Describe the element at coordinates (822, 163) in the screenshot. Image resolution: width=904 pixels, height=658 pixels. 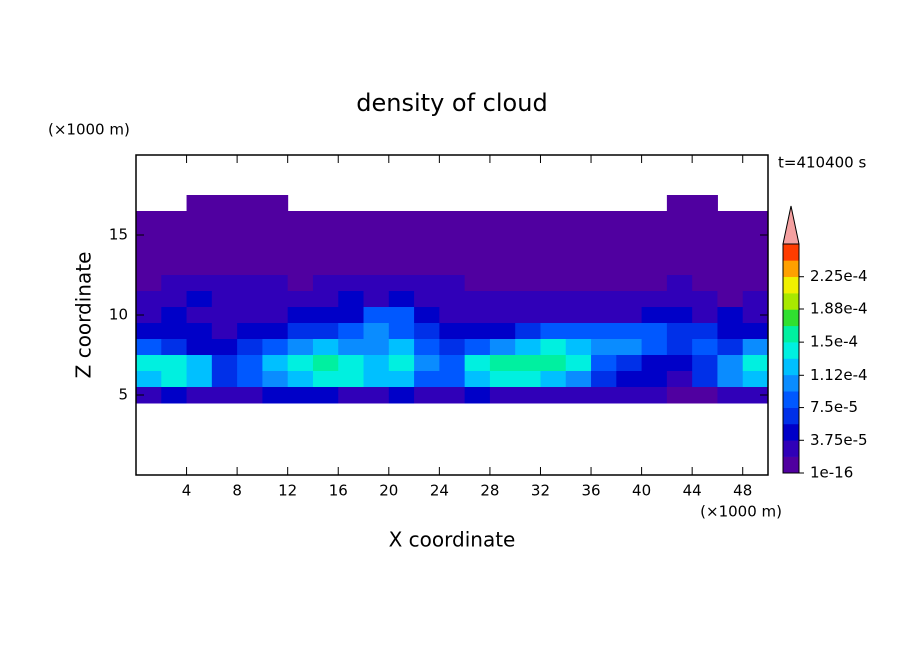
I see `time-label: t=410400 s` at that location.